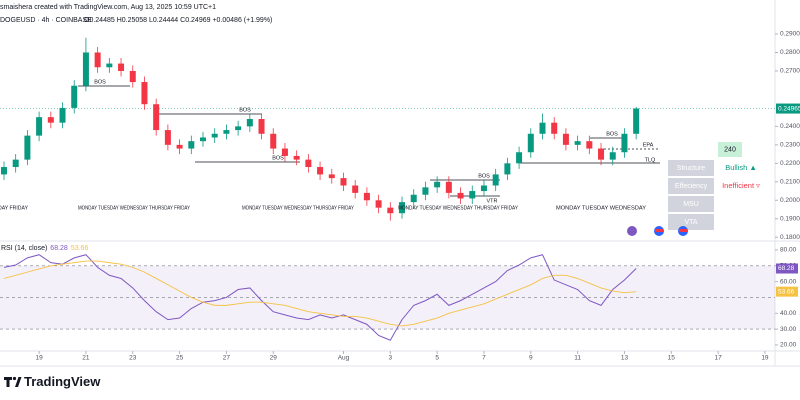 The image size is (800, 400). Describe the element at coordinates (62, 381) in the screenshot. I see `footer-brand: TradingView` at that location.